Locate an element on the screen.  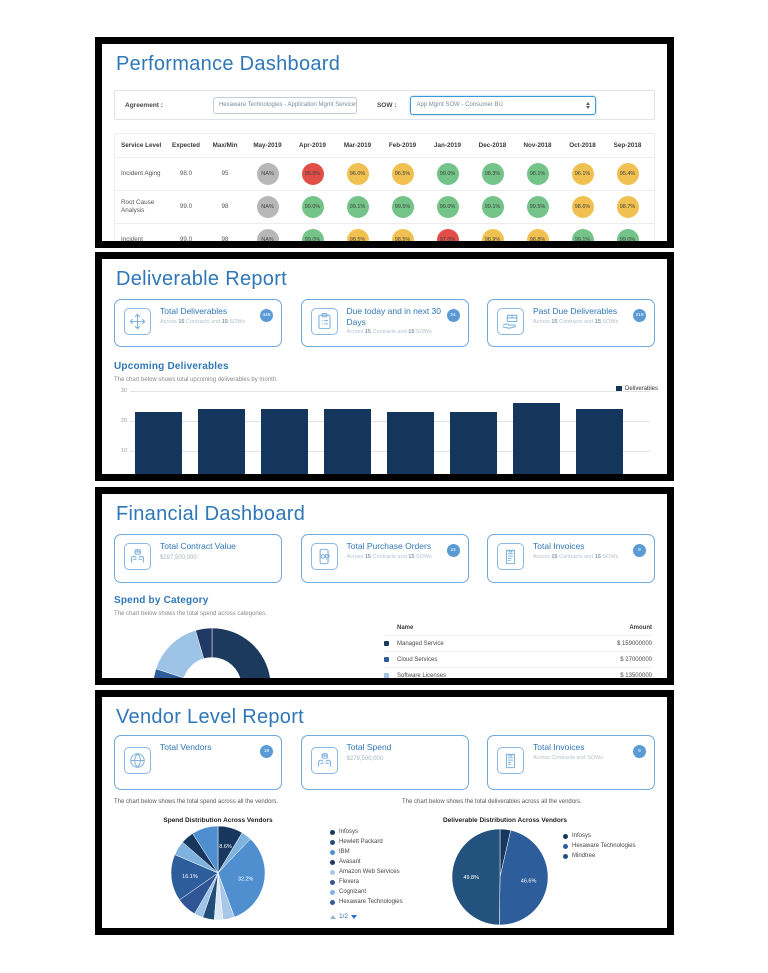
status-circle: 96.1% is located at coordinates (582, 174).